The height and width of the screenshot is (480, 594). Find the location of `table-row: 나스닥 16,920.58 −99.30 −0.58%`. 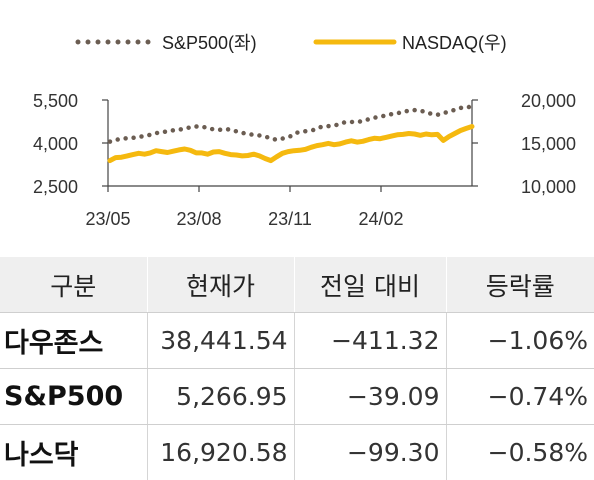

table-row: 나스닥 16,920.58 −99.30 −0.58% is located at coordinates (297, 452).